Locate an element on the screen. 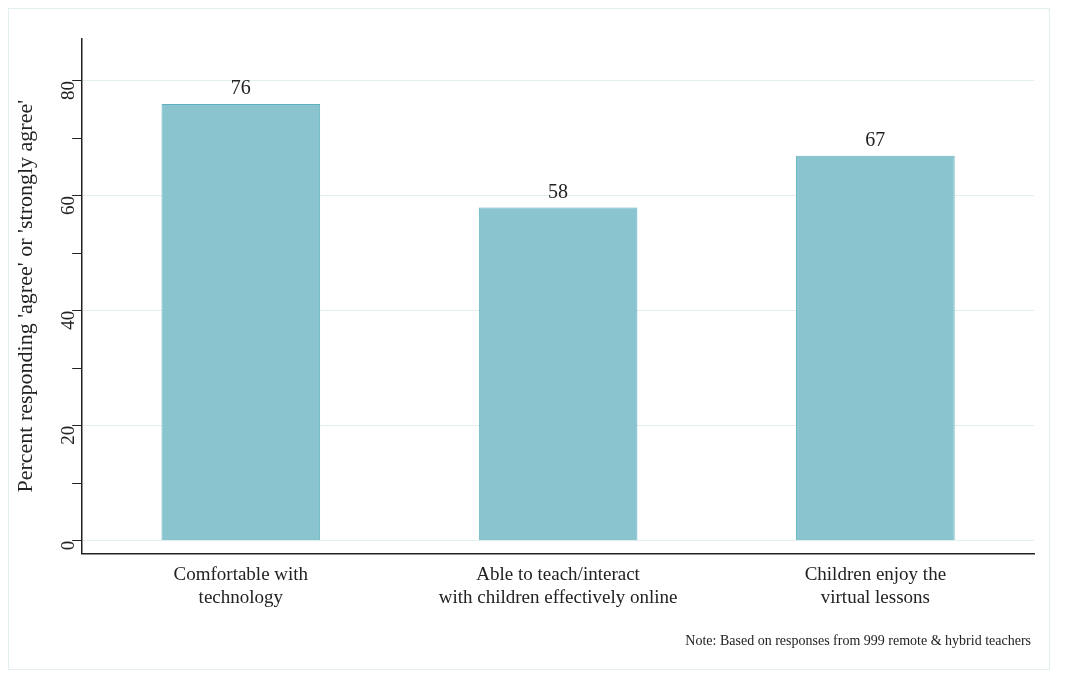  y-axis-title: Percent responding 'agree' or 'strongly agree' is located at coordinates (24, 296).